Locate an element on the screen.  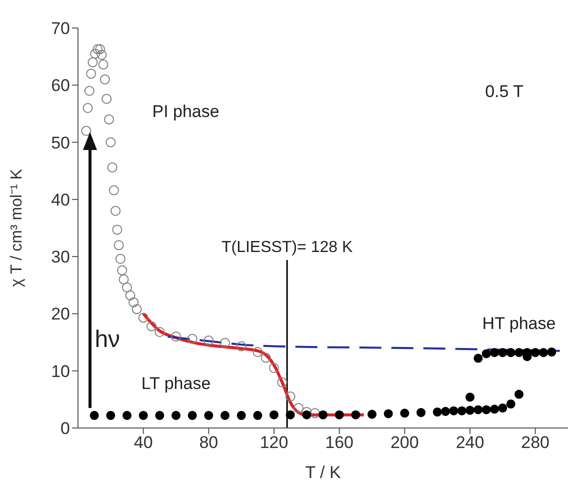
y-tick-label: 30 is located at coordinates (60, 257).